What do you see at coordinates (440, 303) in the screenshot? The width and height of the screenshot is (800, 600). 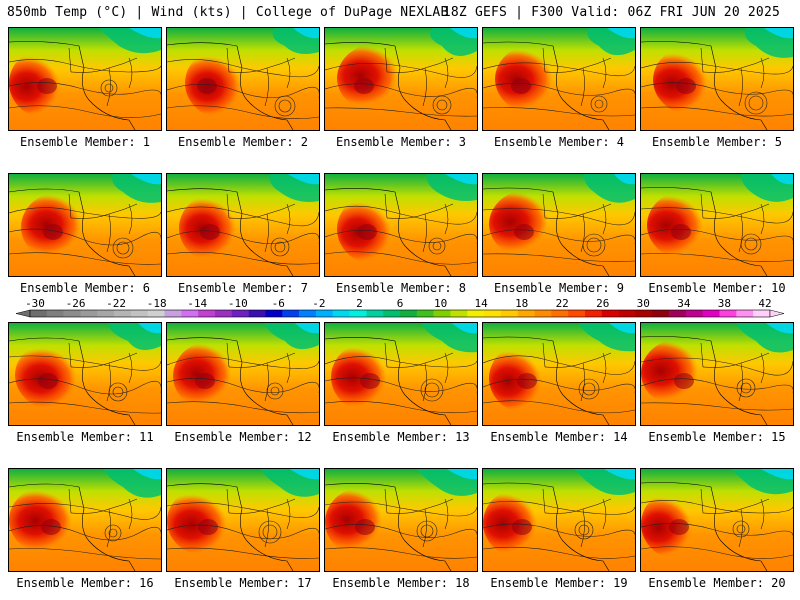 I see `colorbar-tick-label: 10` at bounding box center [440, 303].